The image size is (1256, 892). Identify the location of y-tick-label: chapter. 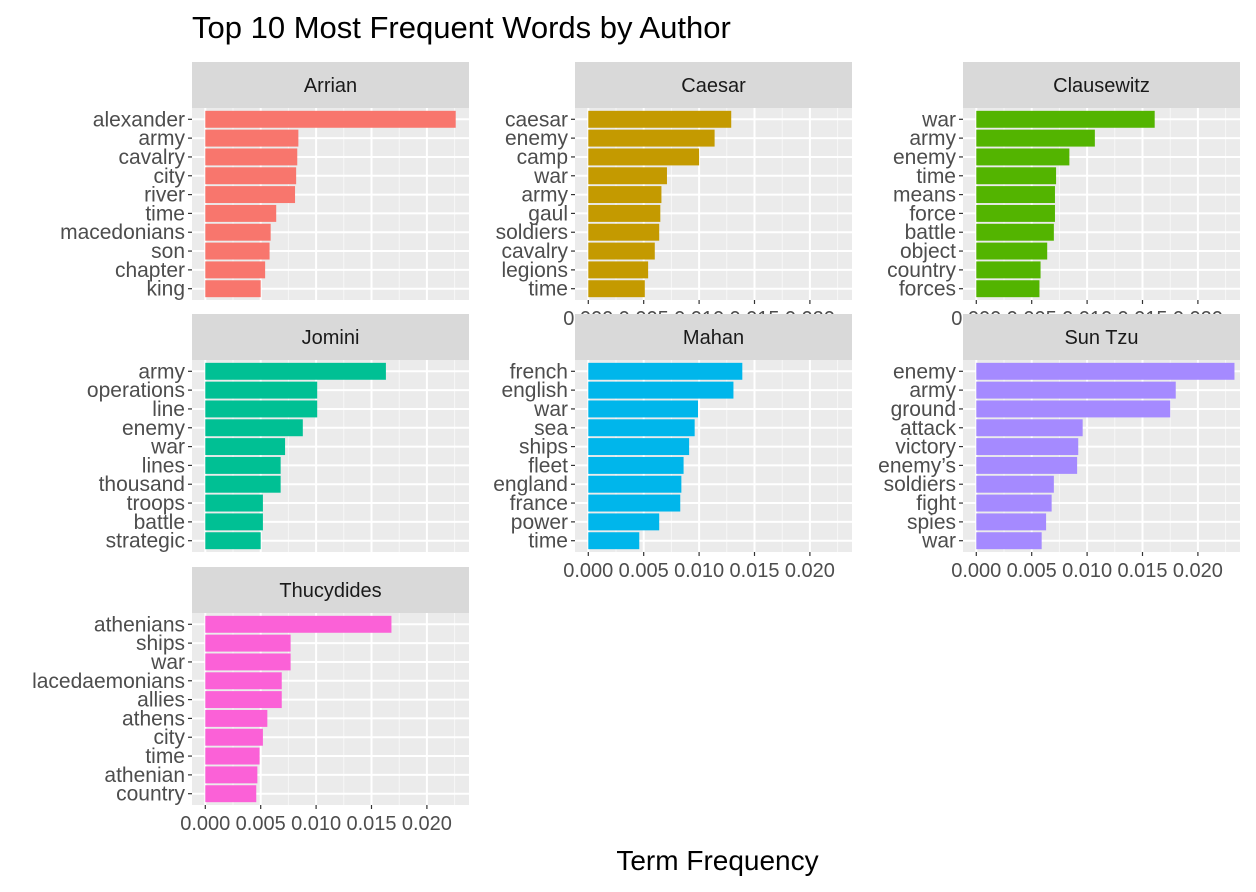
(150, 270).